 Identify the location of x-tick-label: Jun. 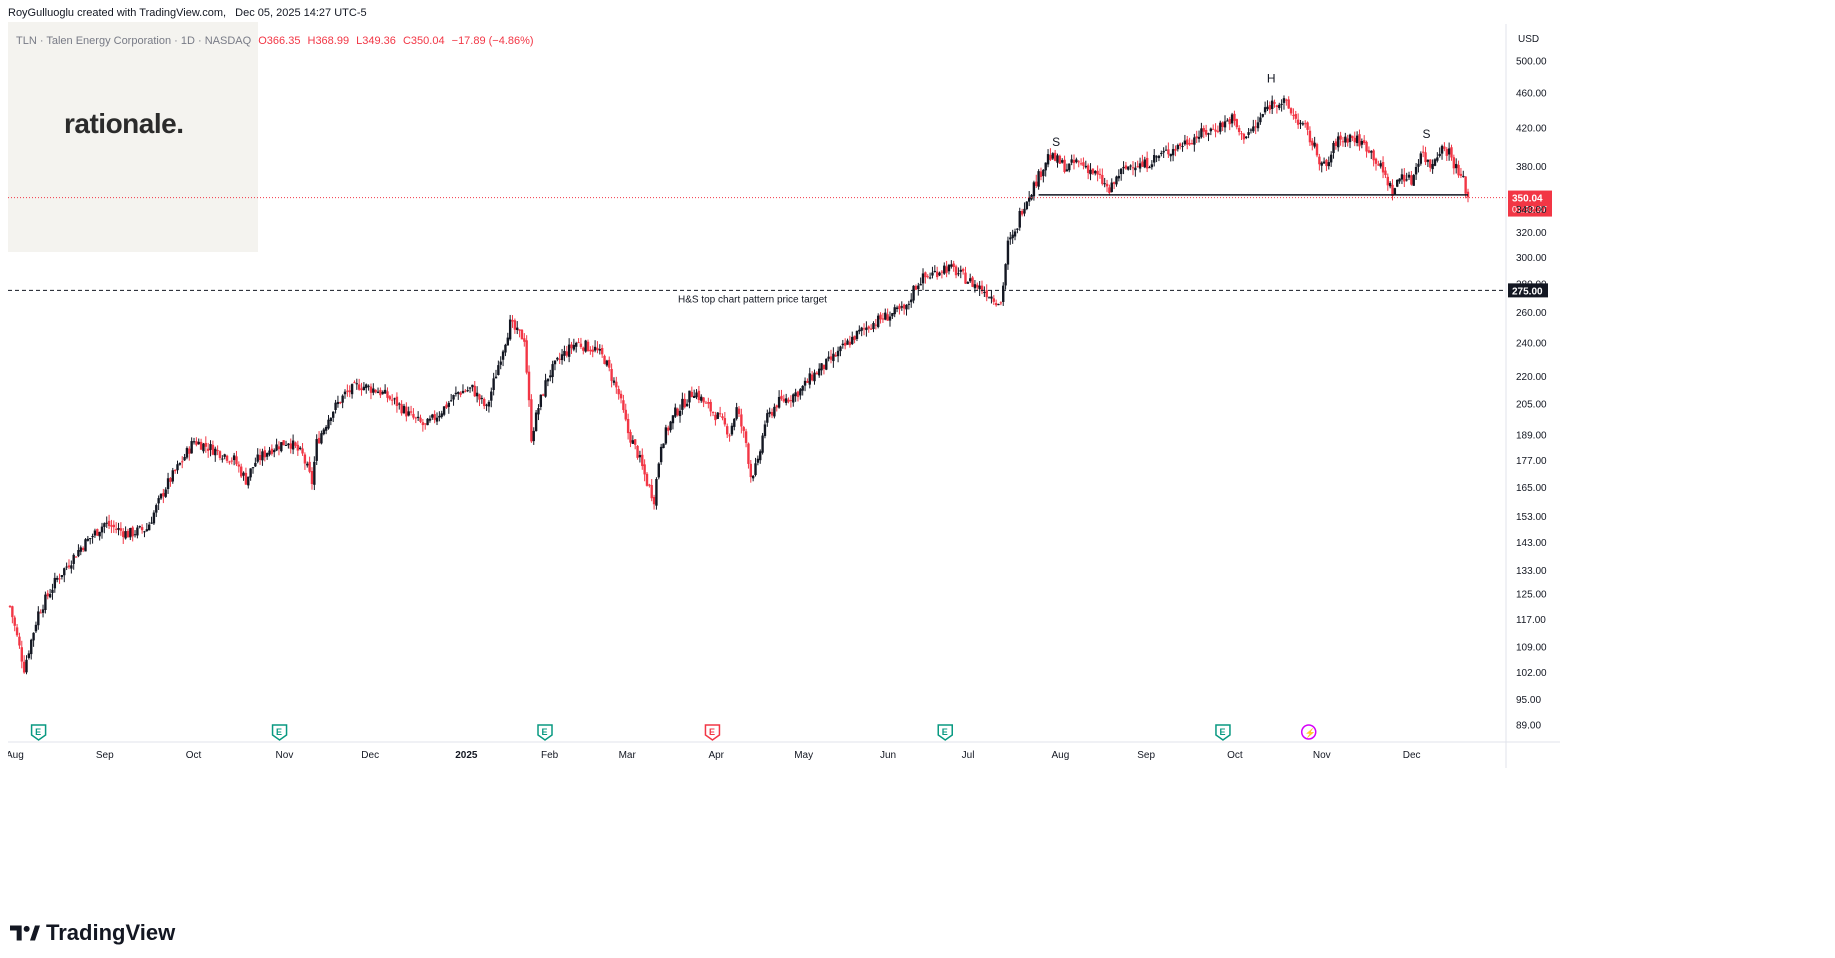
(888, 755).